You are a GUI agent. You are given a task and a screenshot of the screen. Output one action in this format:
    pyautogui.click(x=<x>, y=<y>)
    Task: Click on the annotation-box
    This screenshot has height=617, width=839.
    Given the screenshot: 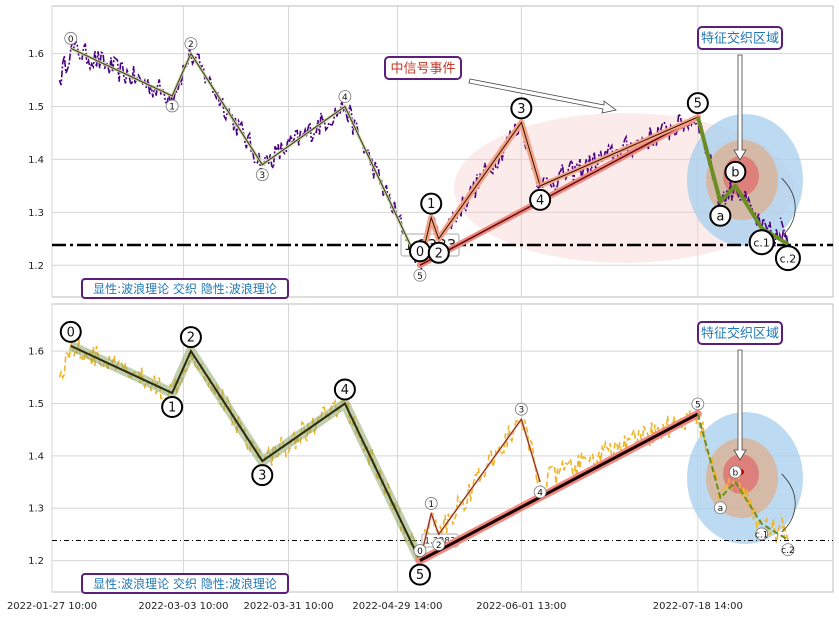 What is the action you would take?
    pyautogui.click(x=740, y=333)
    